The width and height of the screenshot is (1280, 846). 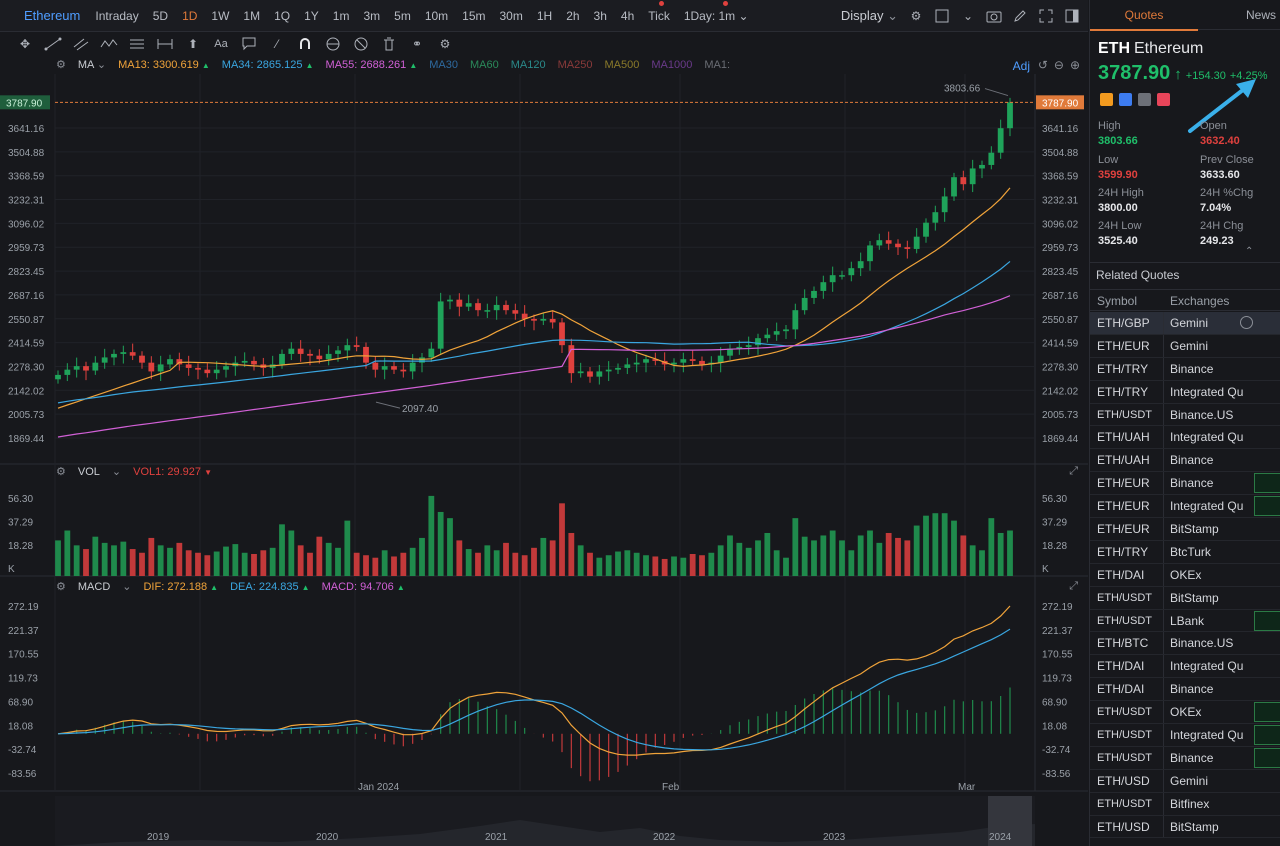 I want to click on related-quote-row: ETH/USDT Binance.US, so click(x=1185, y=415).